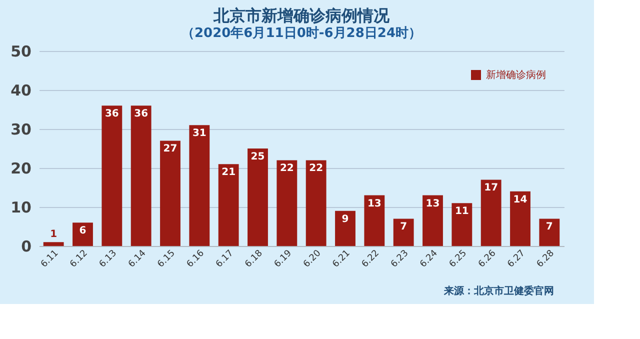 Image resolution: width=640 pixels, height=339 pixels. Describe the element at coordinates (54, 234) in the screenshot. I see `data-label: 1` at that location.